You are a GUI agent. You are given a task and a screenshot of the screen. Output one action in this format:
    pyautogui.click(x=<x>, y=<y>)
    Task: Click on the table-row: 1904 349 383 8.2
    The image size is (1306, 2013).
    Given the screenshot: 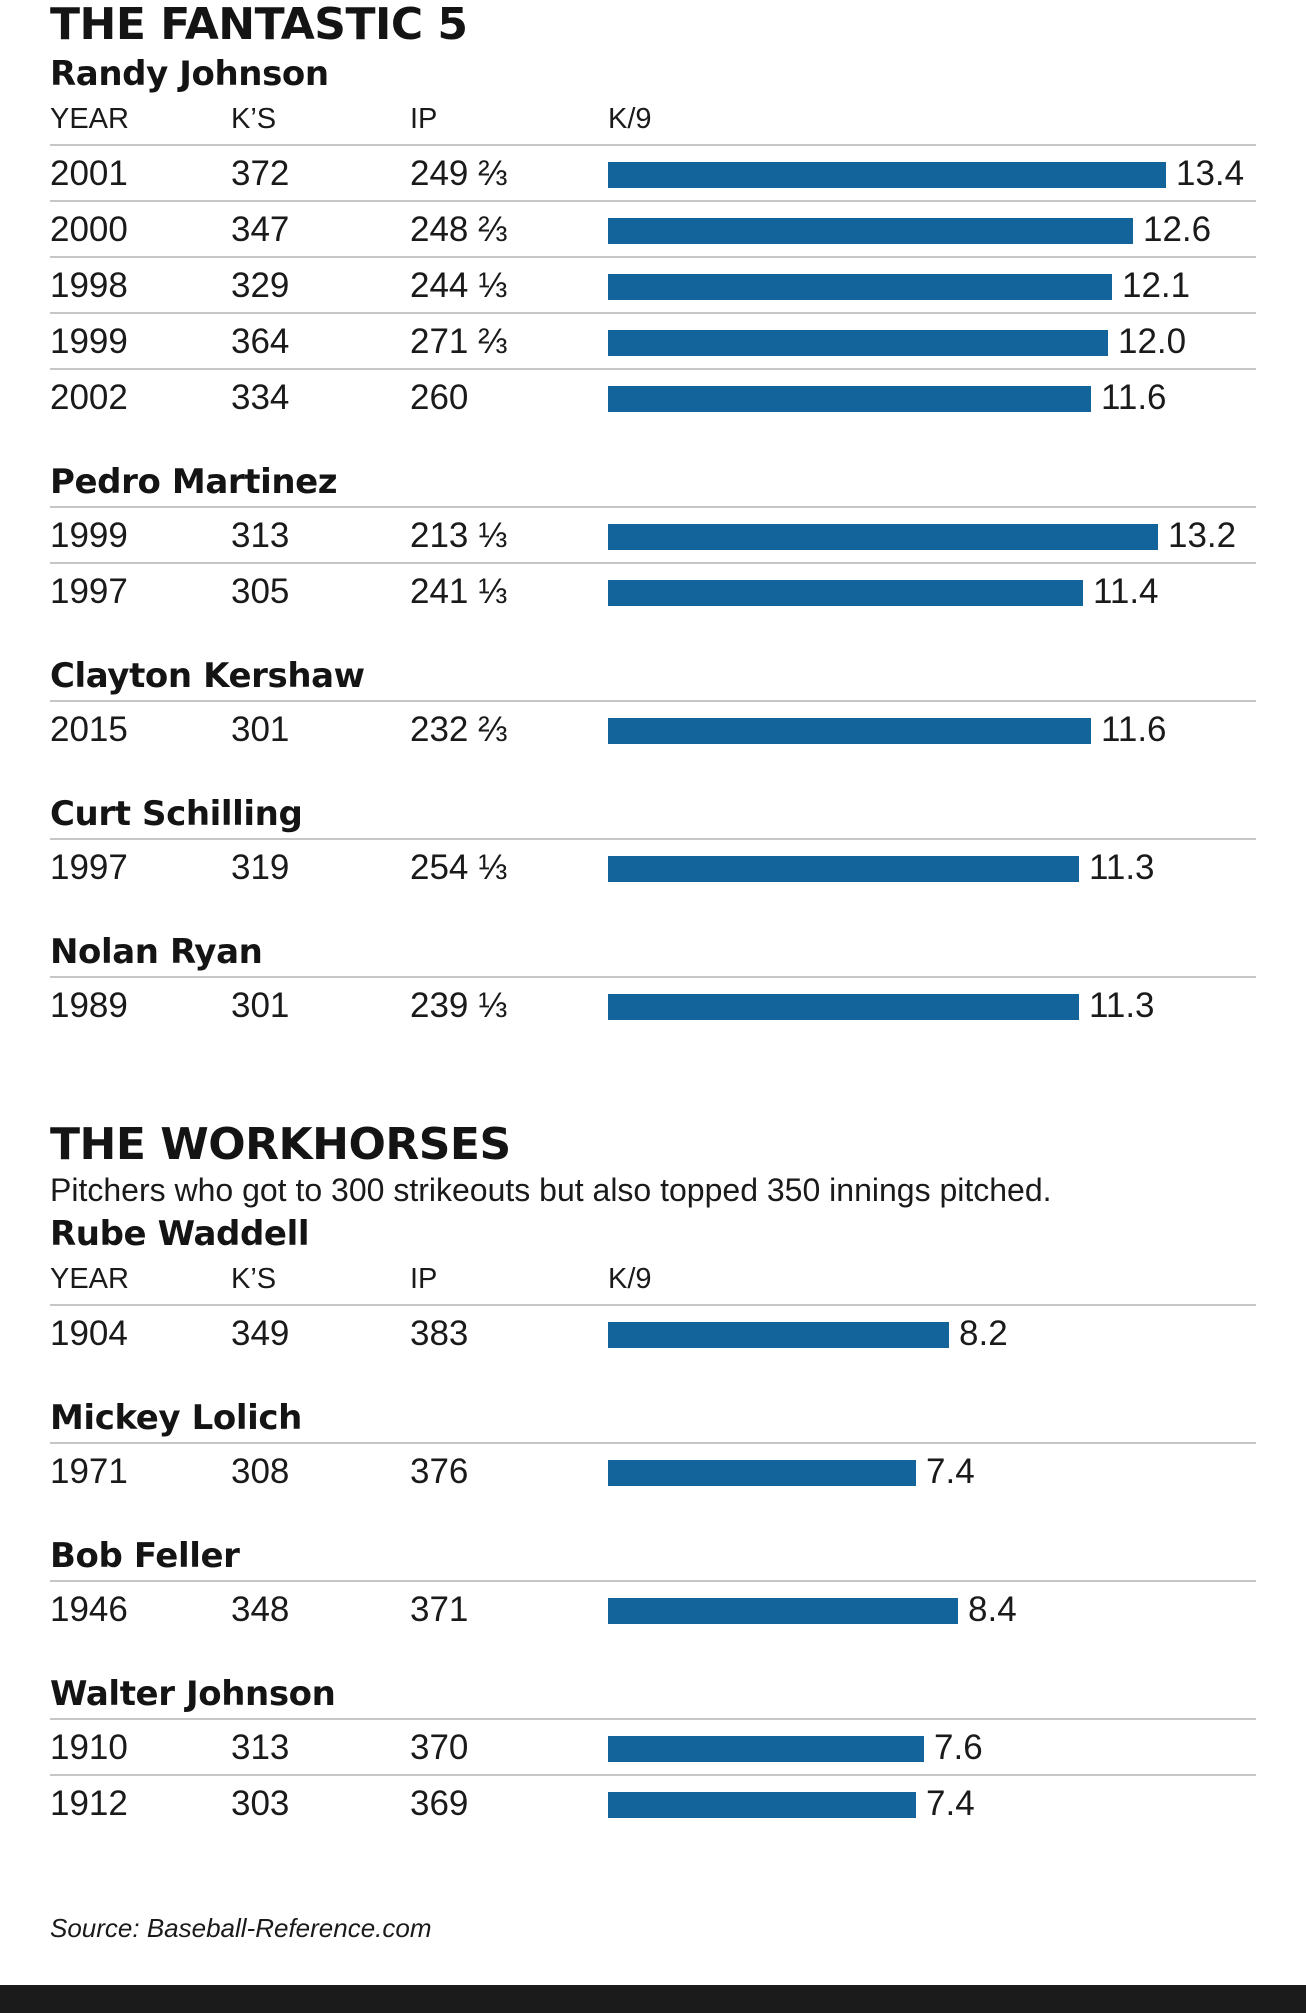 What is the action you would take?
    pyautogui.click(x=653, y=1334)
    